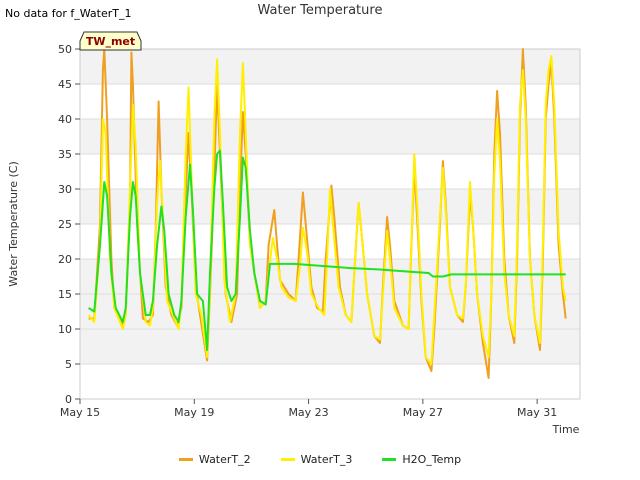 The height and width of the screenshot is (480, 640). I want to click on y-tick-label: 40, so click(65, 119).